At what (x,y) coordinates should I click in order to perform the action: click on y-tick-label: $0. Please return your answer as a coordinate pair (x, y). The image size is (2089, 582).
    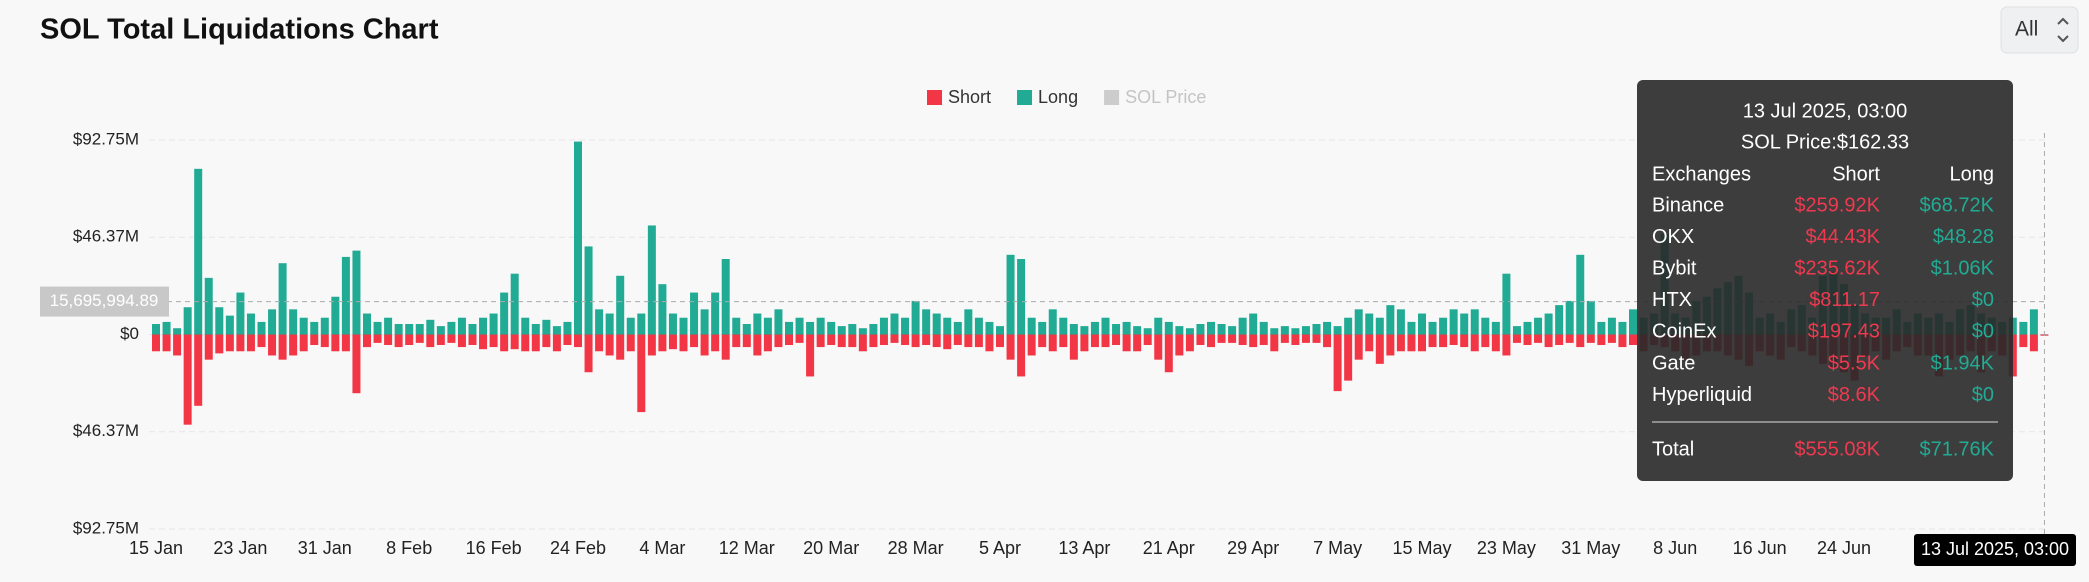
    Looking at the image, I should click on (129, 333).